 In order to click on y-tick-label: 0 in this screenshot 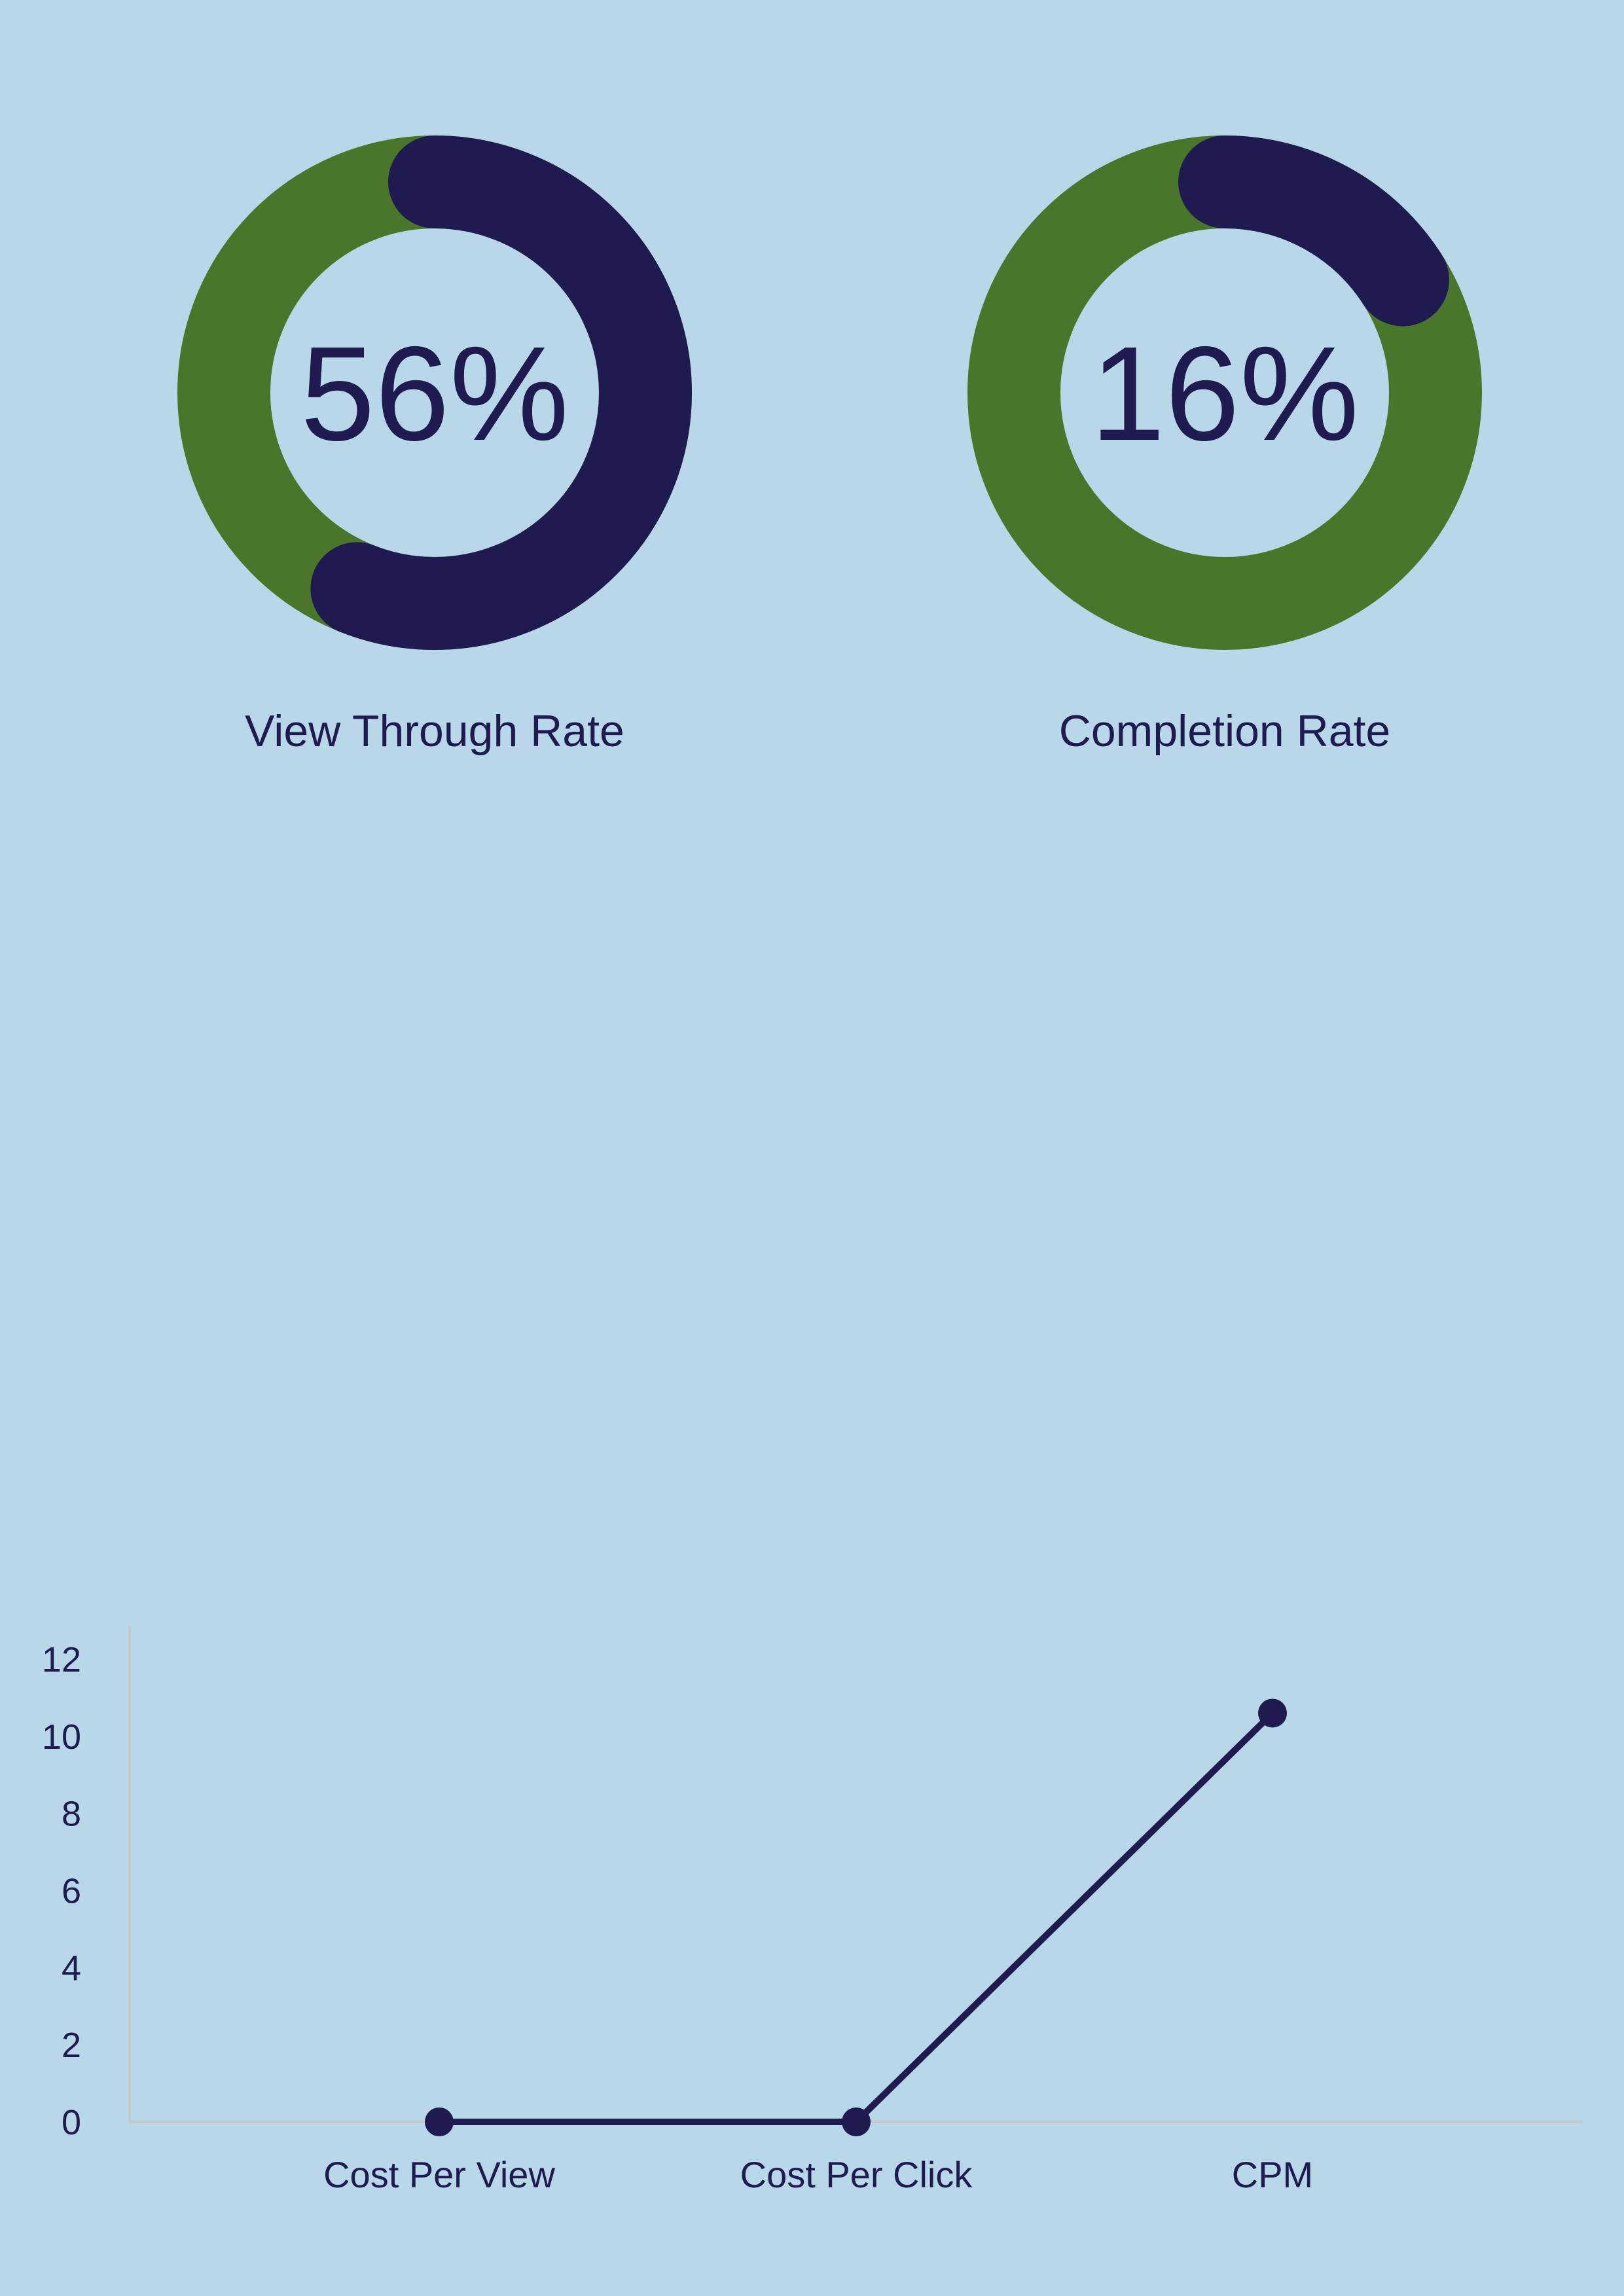, I will do `click(71, 2122)`.